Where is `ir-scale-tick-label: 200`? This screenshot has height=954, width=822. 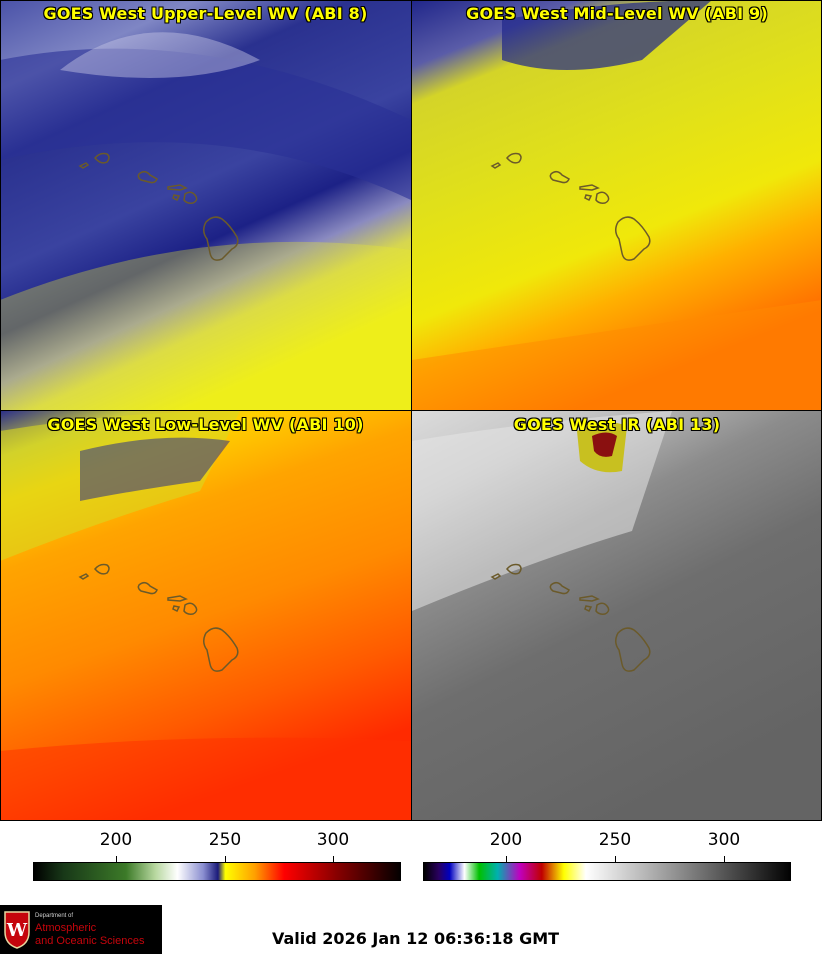 ir-scale-tick-label: 200 is located at coordinates (506, 840).